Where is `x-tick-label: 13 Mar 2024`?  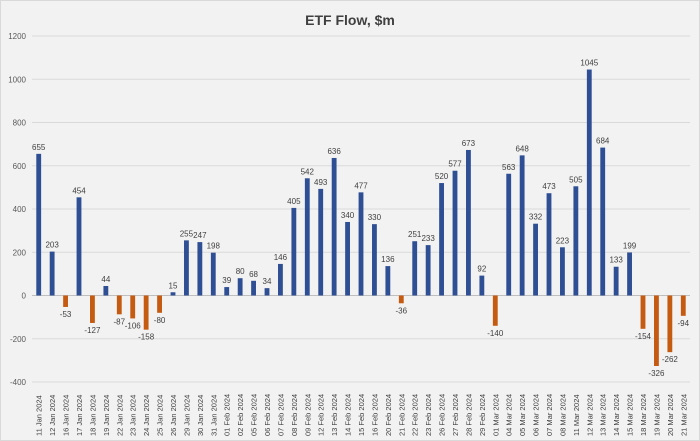 x-tick-label: 13 Mar 2024 is located at coordinates (603, 415).